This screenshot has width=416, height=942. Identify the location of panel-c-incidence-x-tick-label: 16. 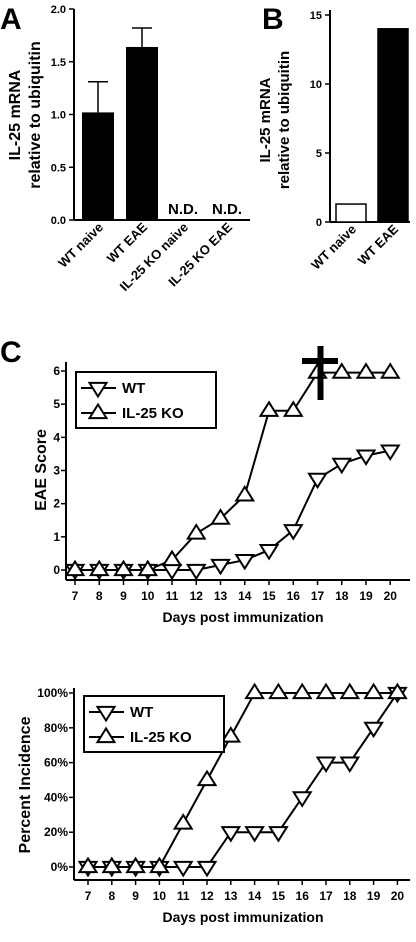
(303, 896).